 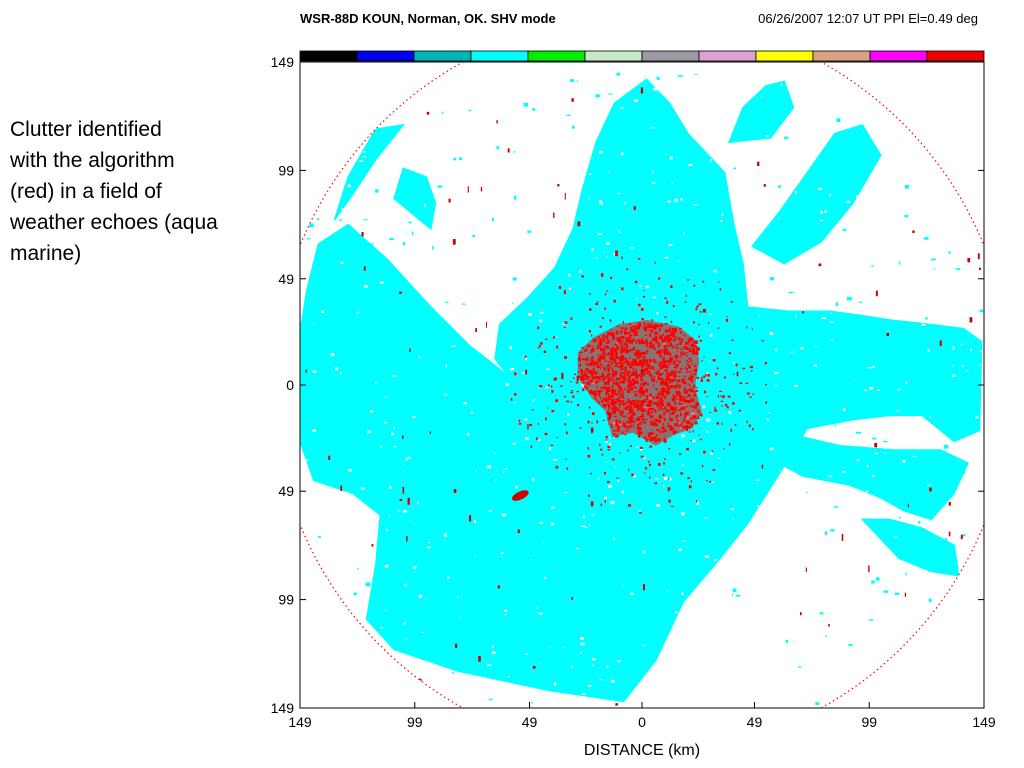 What do you see at coordinates (328, 56) in the screenshot?
I see `colorbar-swatch` at bounding box center [328, 56].